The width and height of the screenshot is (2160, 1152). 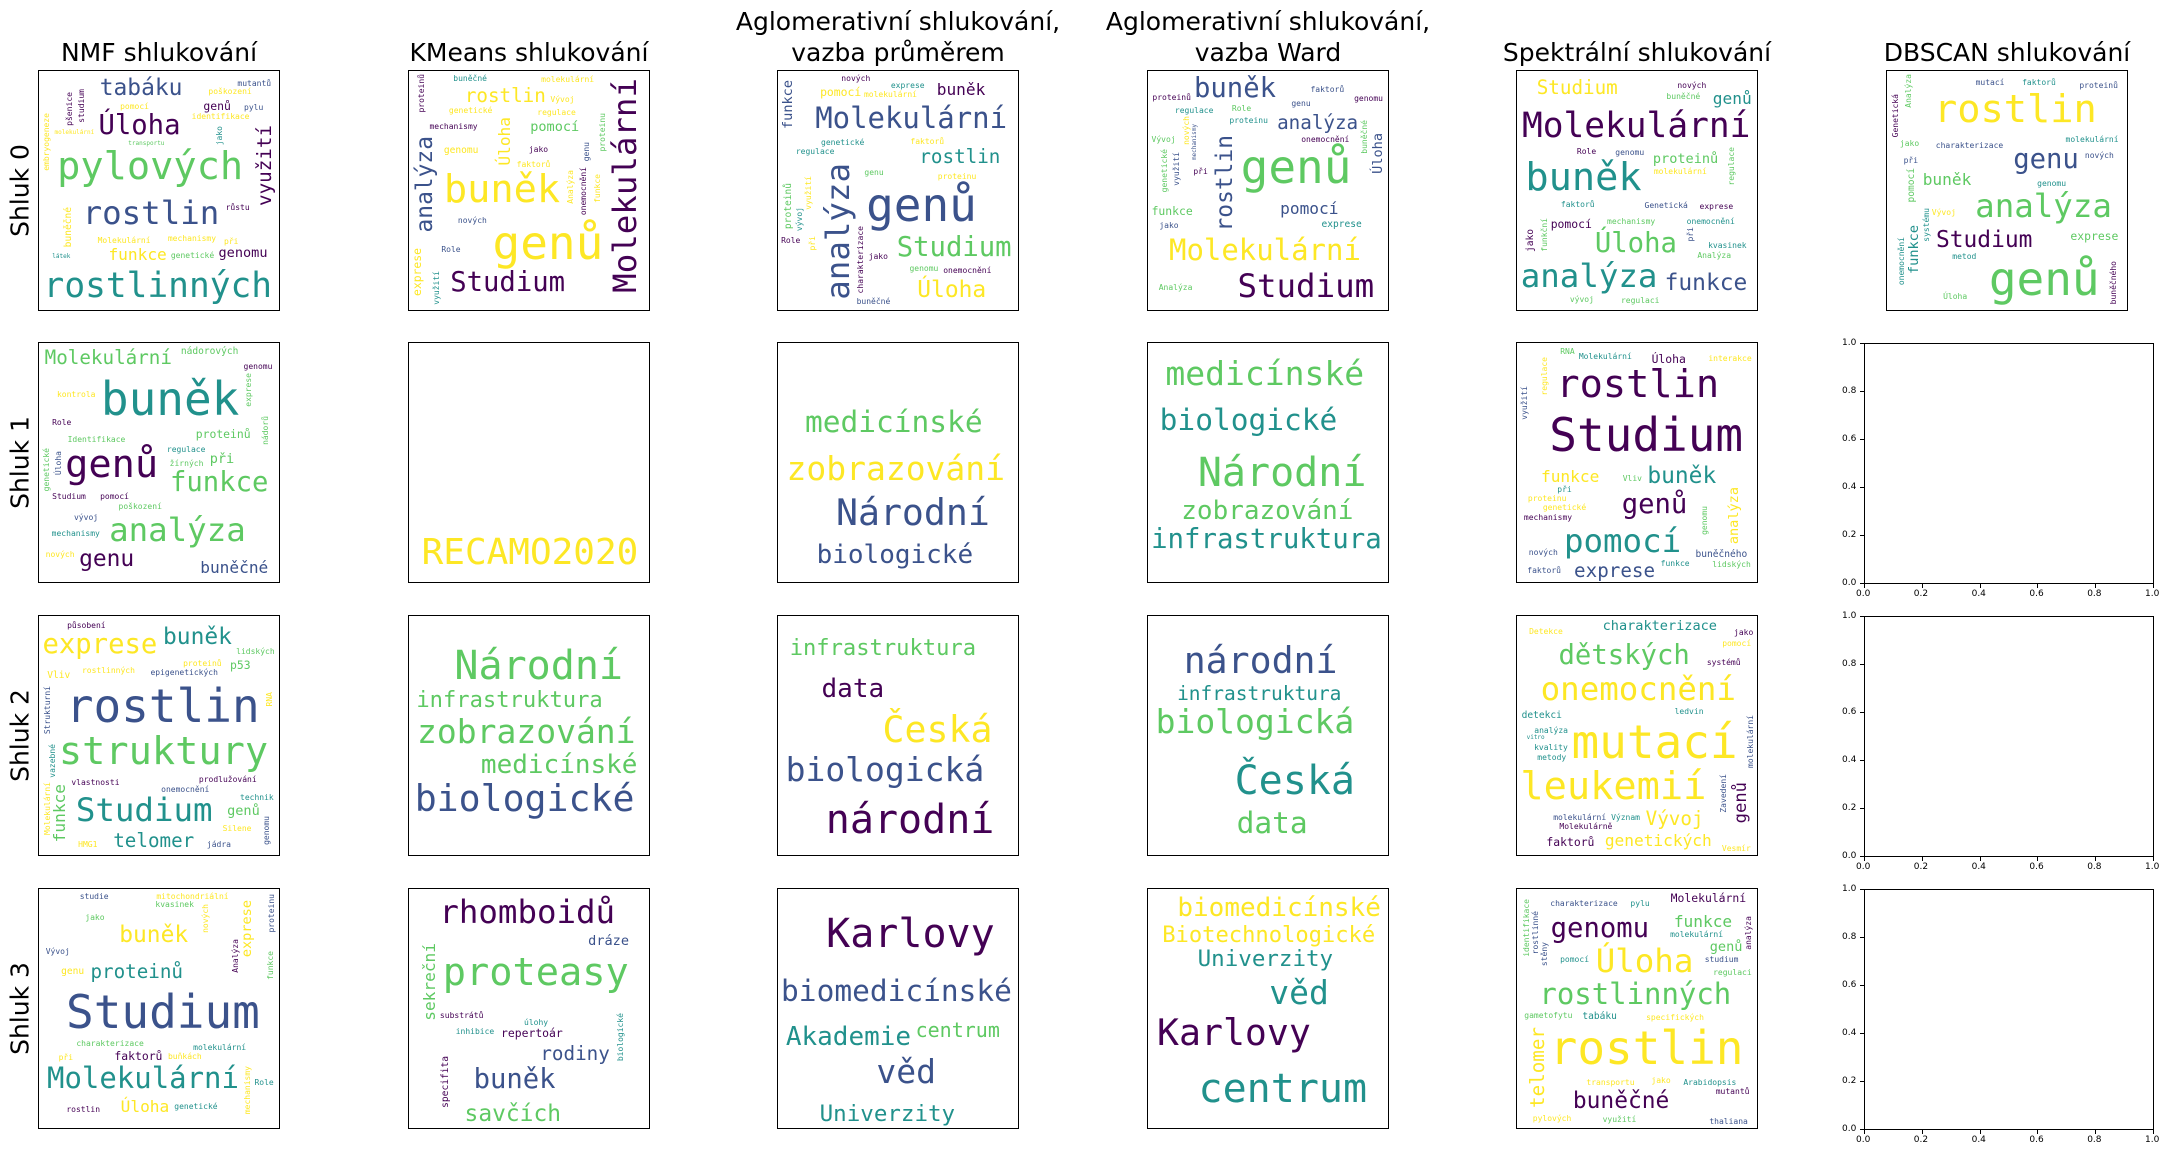 What do you see at coordinates (209, 351) in the screenshot?
I see `cloud-word: nádorových` at bounding box center [209, 351].